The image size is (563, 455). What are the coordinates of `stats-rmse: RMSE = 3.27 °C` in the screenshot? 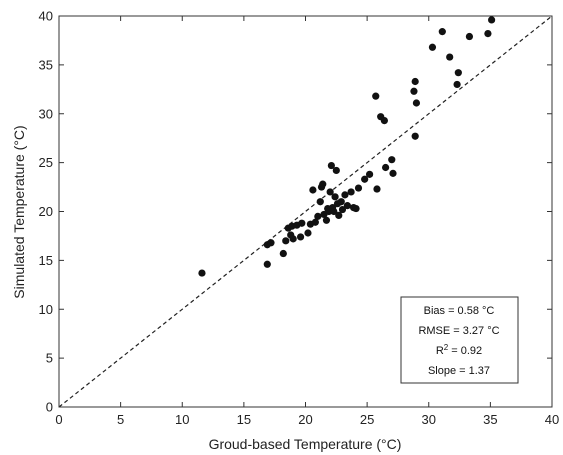 It's located at (458, 331).